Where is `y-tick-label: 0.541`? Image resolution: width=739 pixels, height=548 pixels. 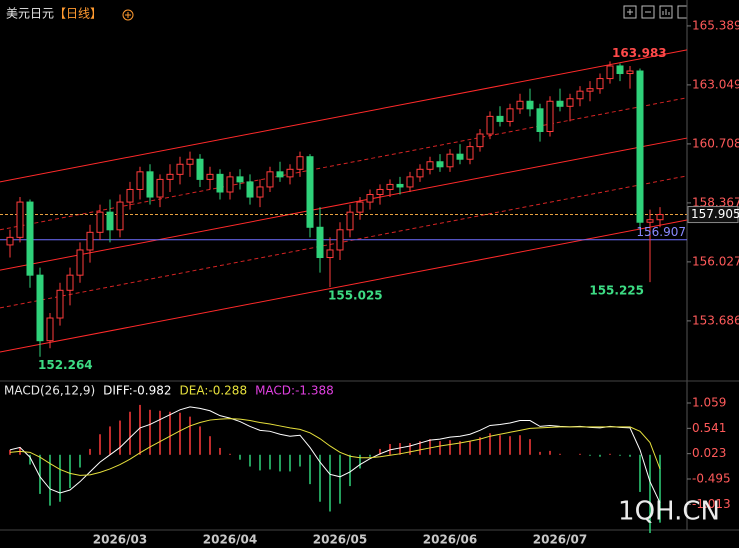 y-tick-label: 0.541 is located at coordinates (709, 428).